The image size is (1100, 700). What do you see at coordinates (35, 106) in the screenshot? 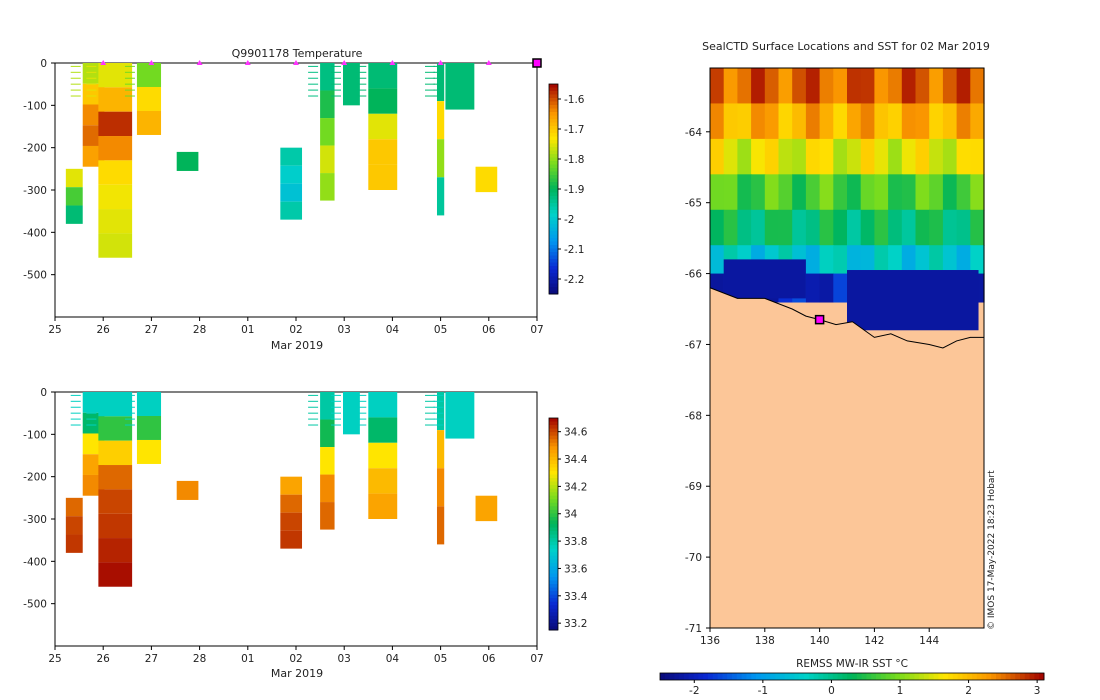
I see `y-tick-label: -100` at bounding box center [35, 106].